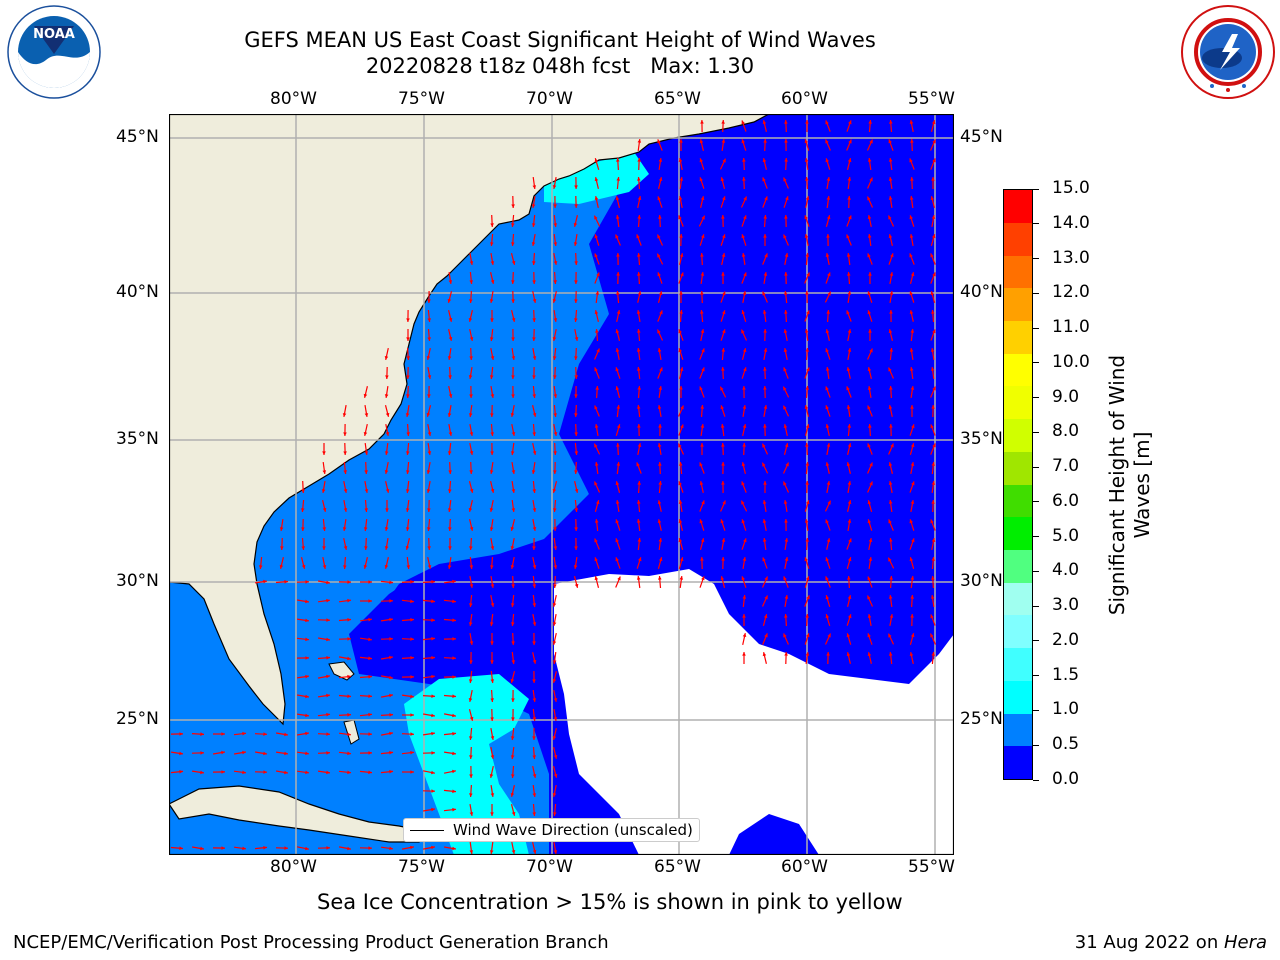 This screenshot has height=960, width=1280. Describe the element at coordinates (1066, 466) in the screenshot. I see `colorbar-tick-label: 7.0` at that location.